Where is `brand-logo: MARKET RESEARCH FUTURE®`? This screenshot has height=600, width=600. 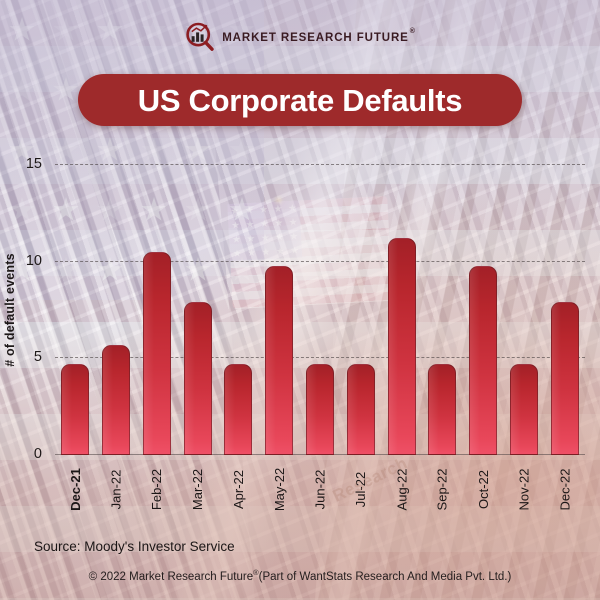 brand-logo: MARKET RESEARCH FUTURE® is located at coordinates (300, 37).